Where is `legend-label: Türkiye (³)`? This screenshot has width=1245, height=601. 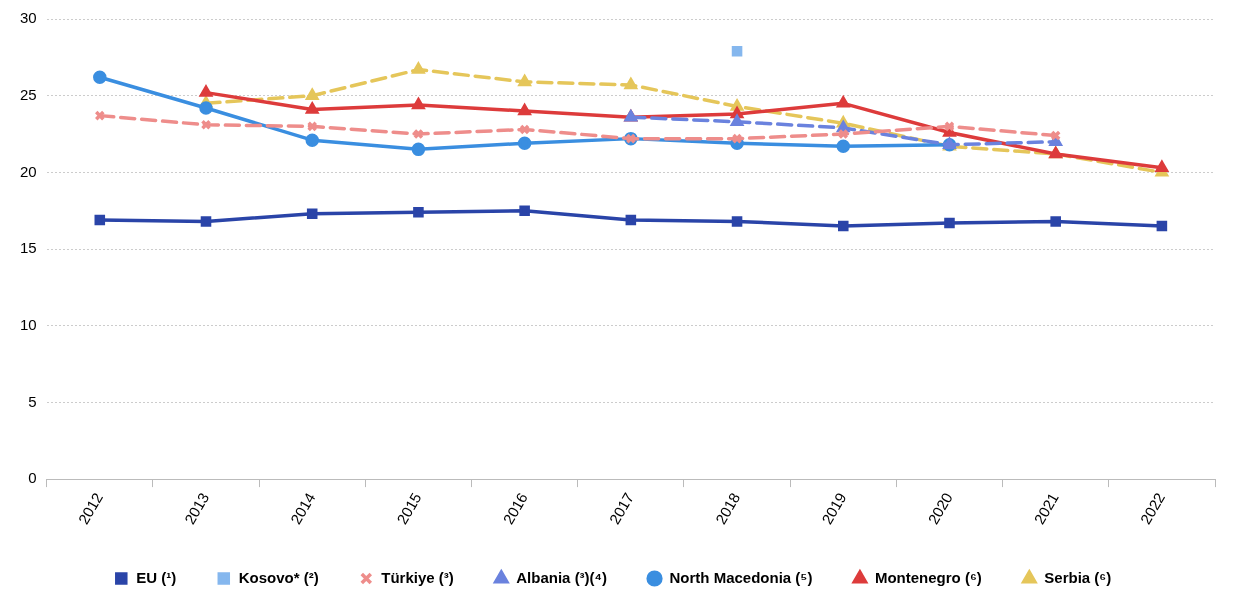
legend-label: Türkiye (³) is located at coordinates (417, 577).